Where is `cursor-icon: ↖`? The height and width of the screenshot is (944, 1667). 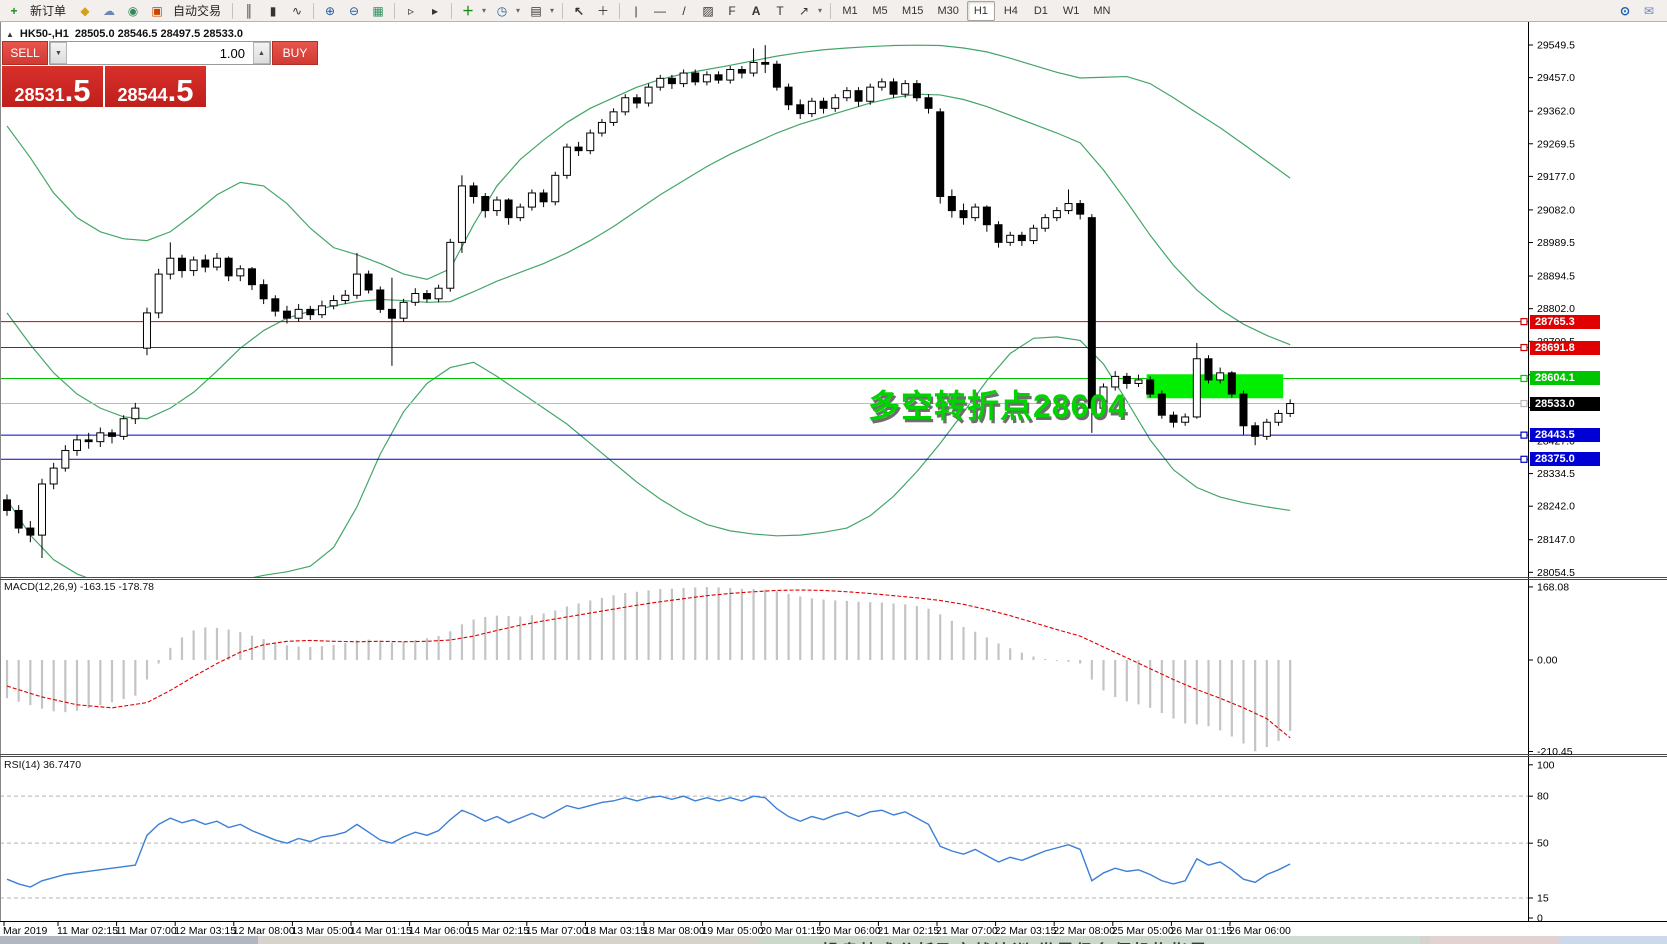
cursor-icon: ↖ is located at coordinates (579, 10).